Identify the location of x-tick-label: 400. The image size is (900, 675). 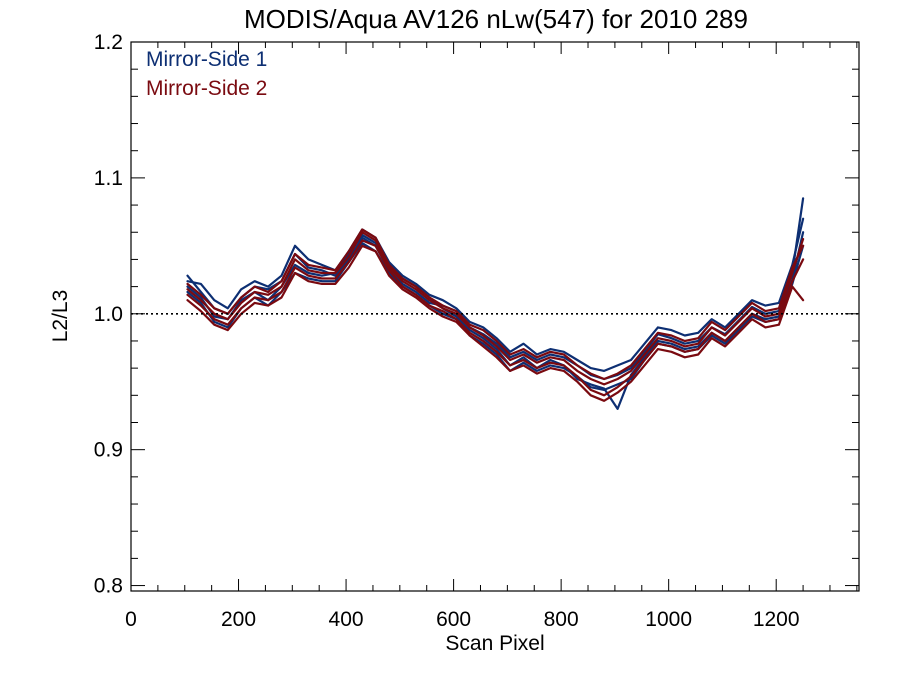
(346, 619).